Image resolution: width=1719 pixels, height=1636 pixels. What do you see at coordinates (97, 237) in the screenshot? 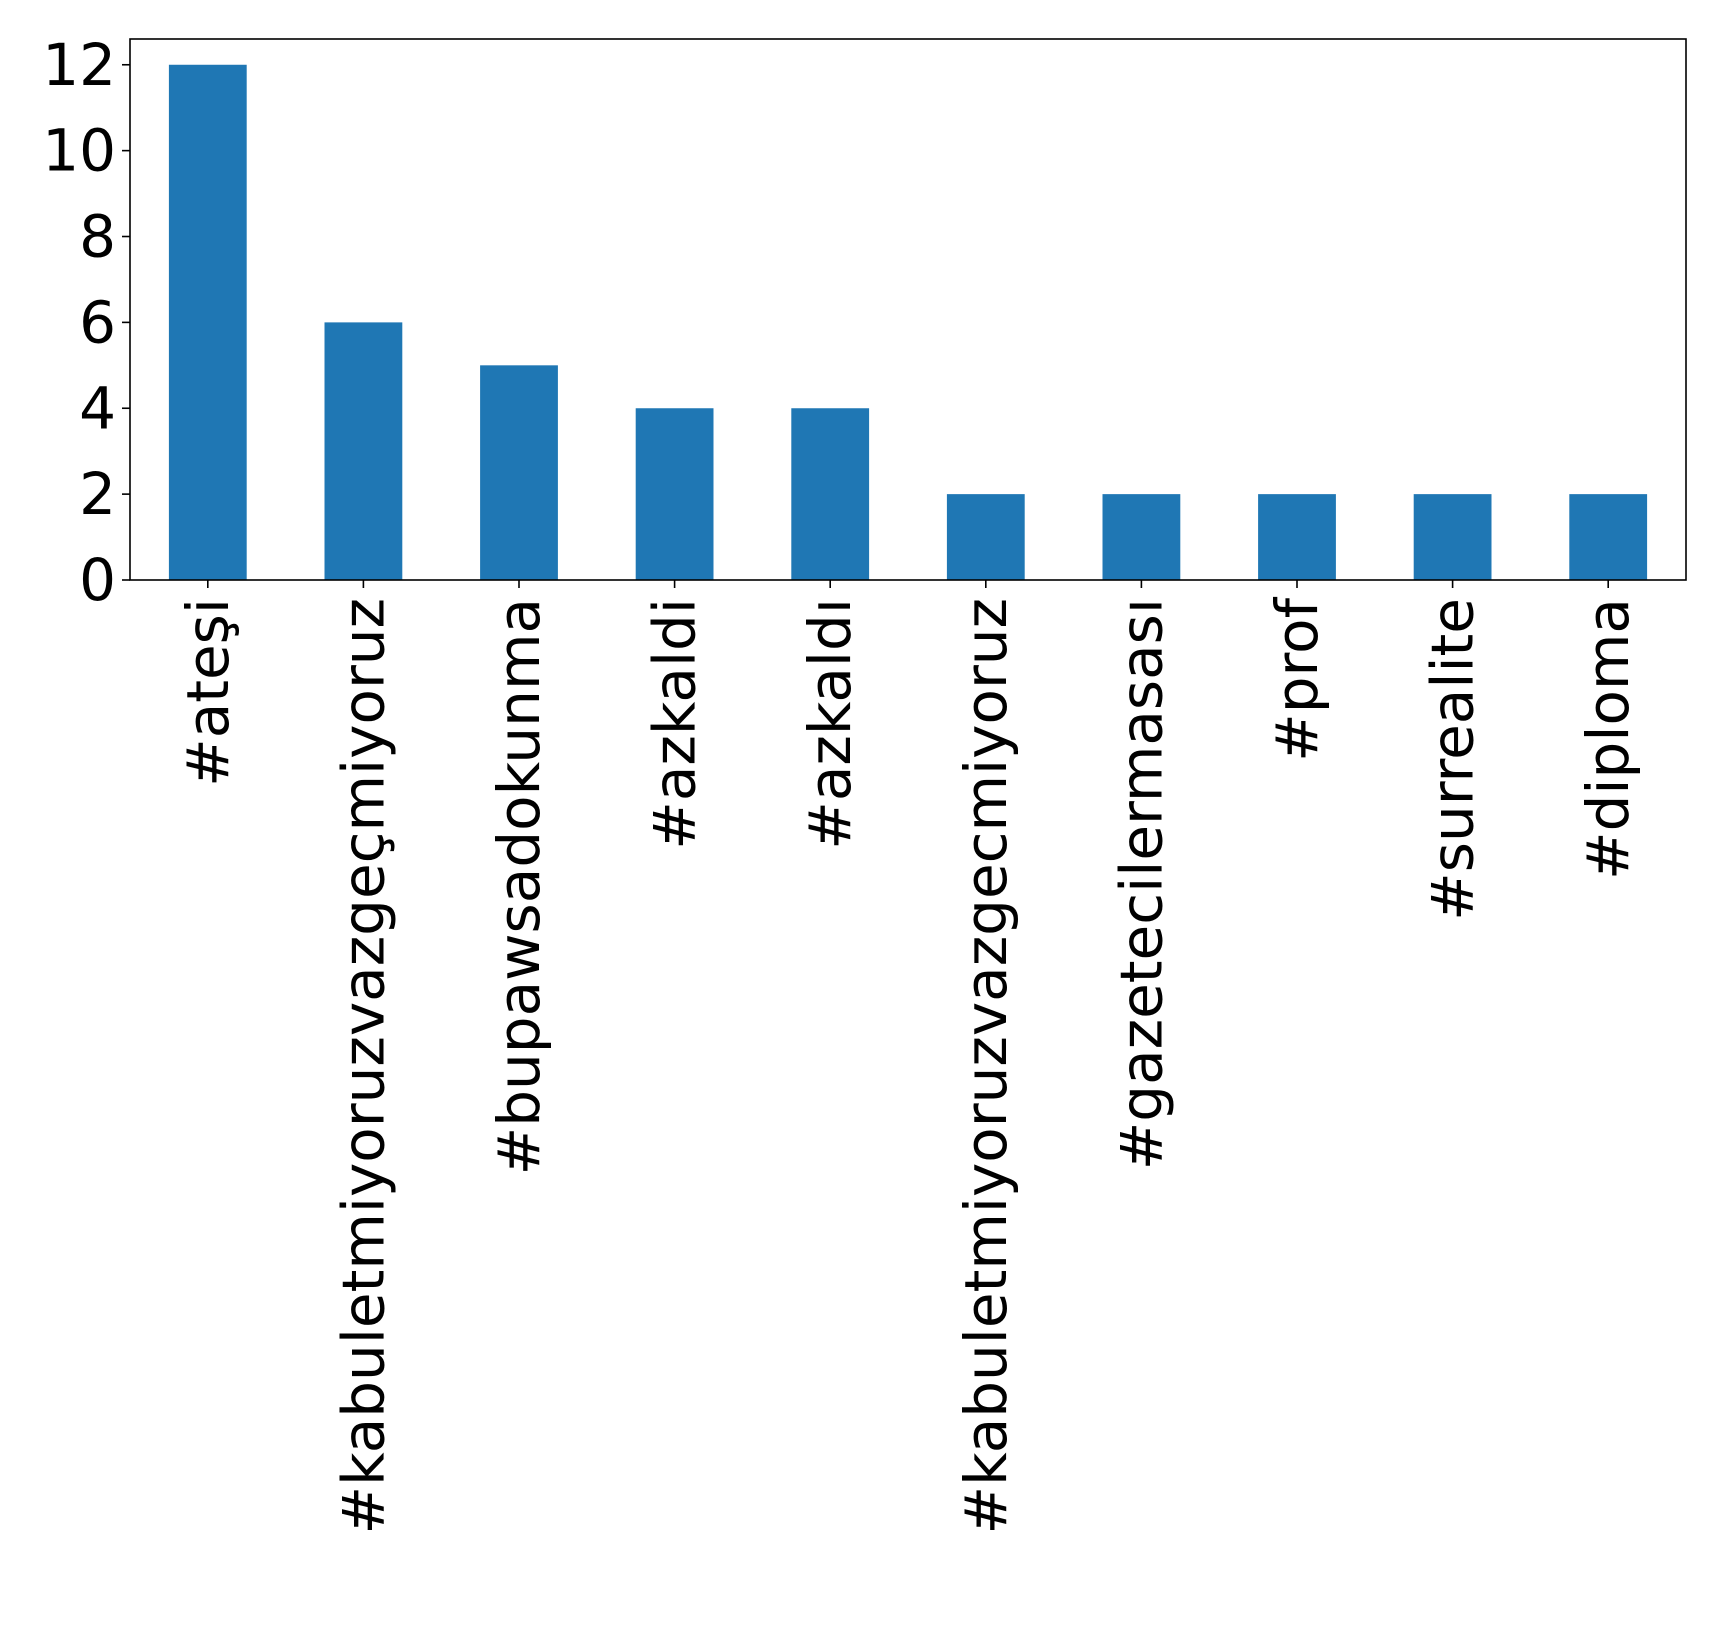
I see `y-tick-label-4: 8` at bounding box center [97, 237].